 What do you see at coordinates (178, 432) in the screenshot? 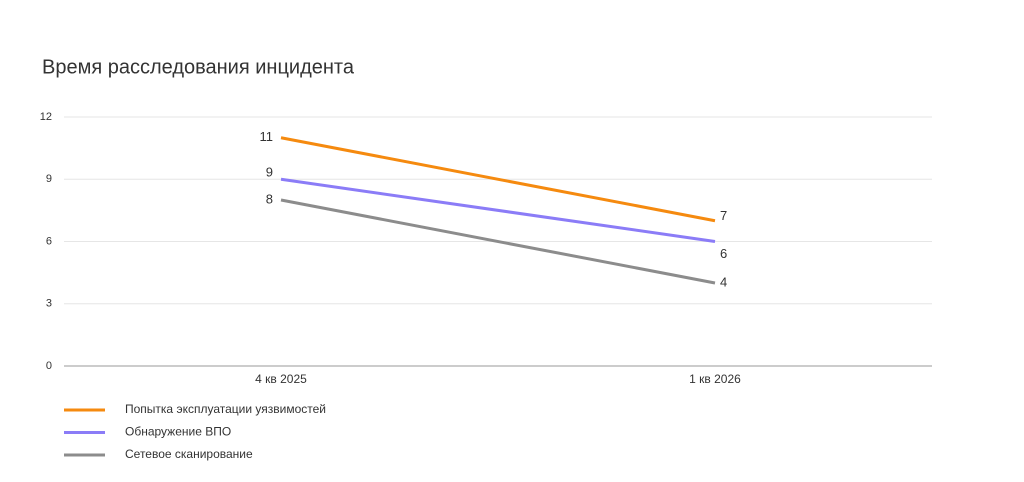
I see `legend-label: Обнаружение ВПО` at bounding box center [178, 432].